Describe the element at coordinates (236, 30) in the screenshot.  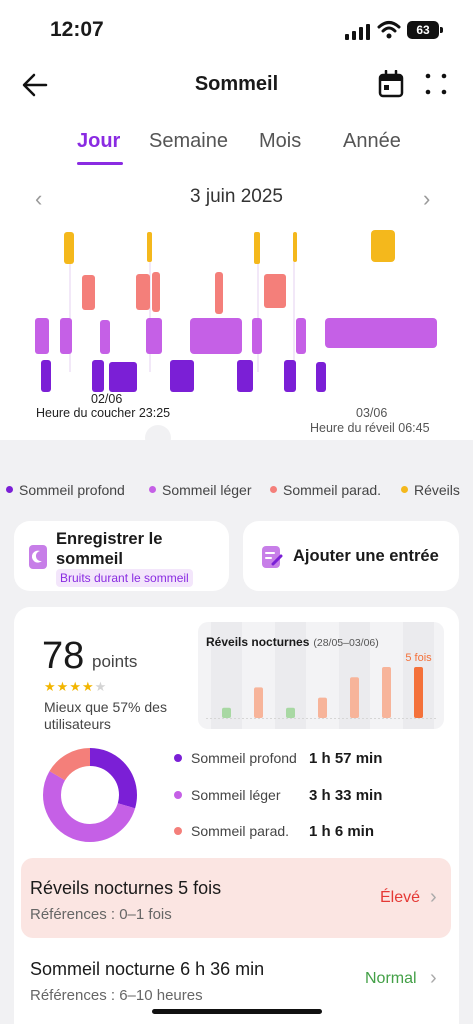
I see `status-bar: 12:07 63` at that location.